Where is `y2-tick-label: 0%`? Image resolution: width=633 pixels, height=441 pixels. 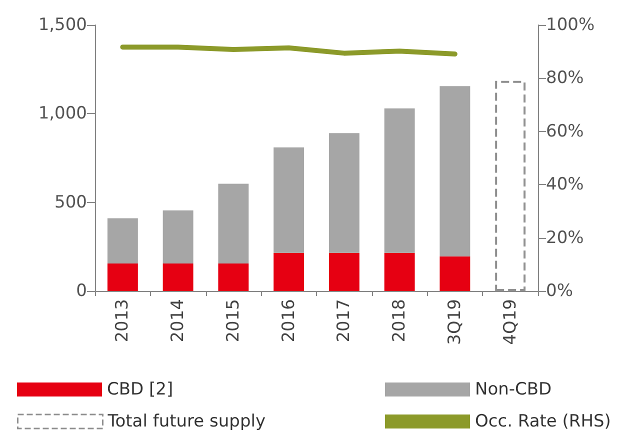
y2-tick-label: 0% is located at coordinates (559, 291).